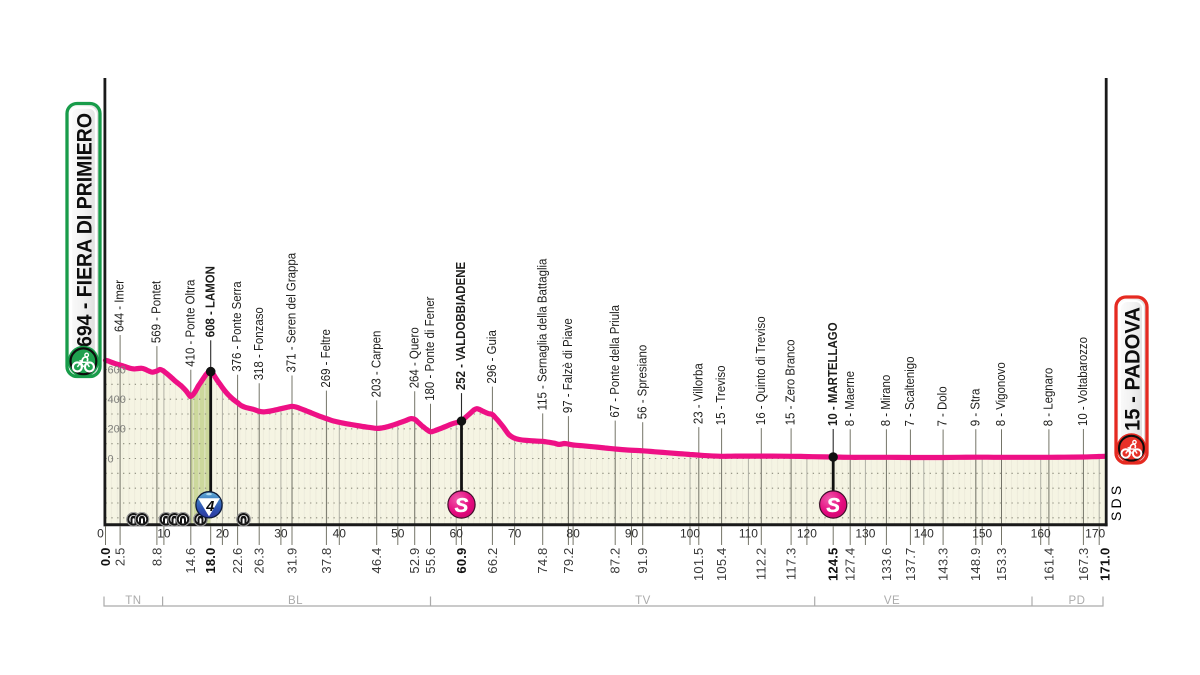  Describe the element at coordinates (1083, 565) in the screenshot. I see `svg-text: 167.3` at that location.